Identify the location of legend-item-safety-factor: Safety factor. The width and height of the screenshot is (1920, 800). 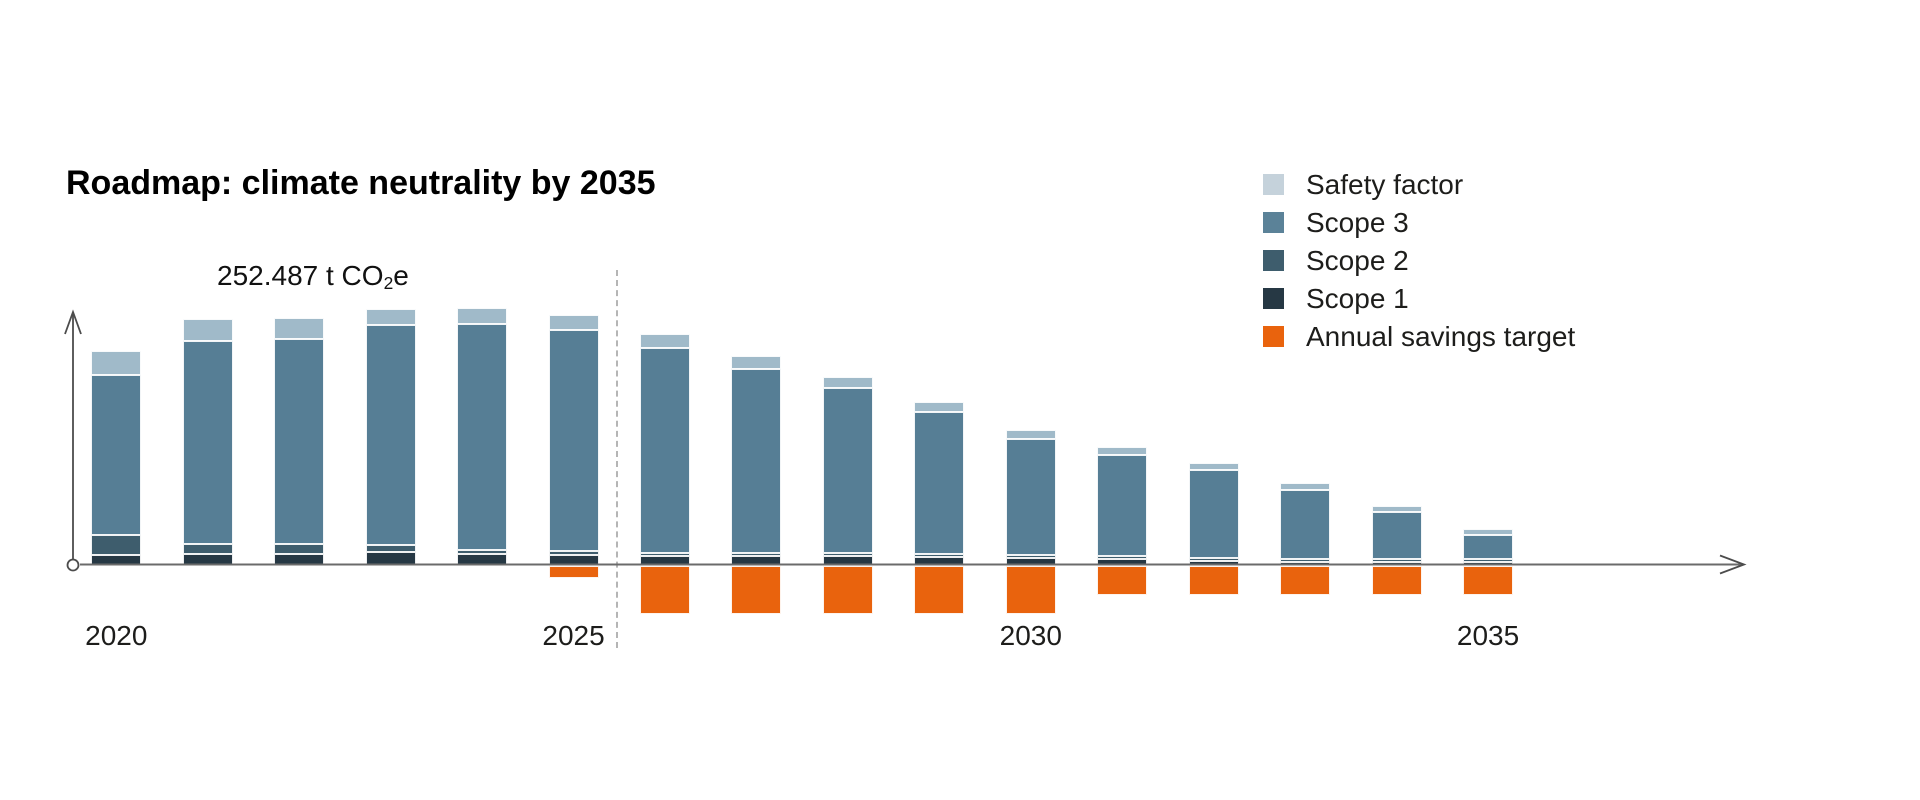
(1419, 184).